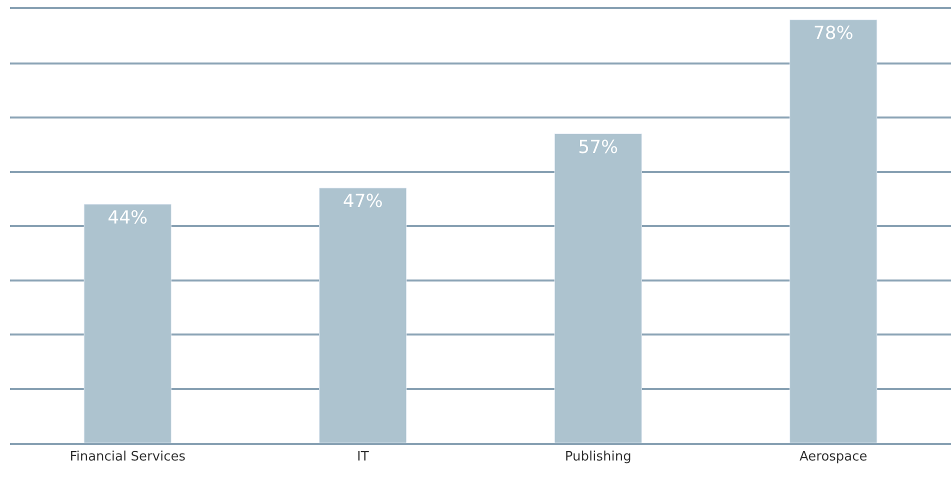 The width and height of the screenshot is (951, 497). I want to click on x-tick-label: Financial Services, so click(128, 457).